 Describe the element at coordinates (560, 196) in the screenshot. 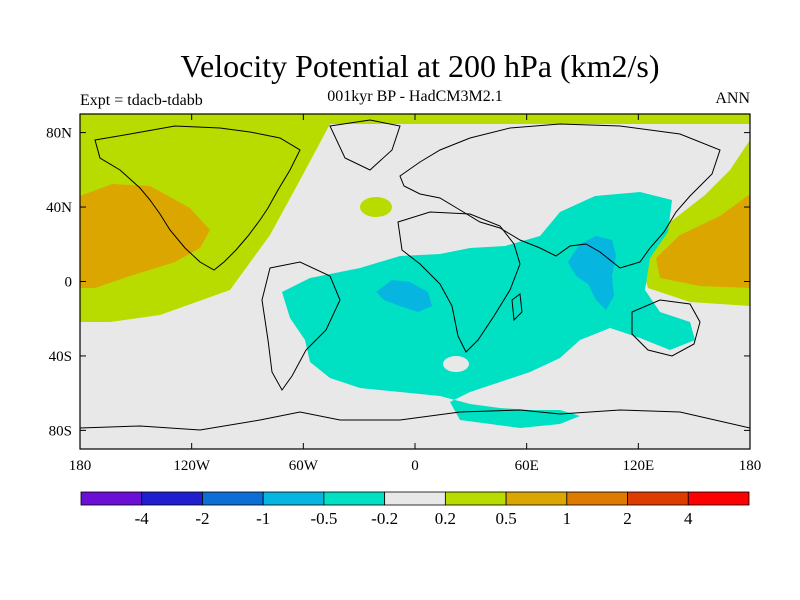

I see `coastline-eurasia` at that location.